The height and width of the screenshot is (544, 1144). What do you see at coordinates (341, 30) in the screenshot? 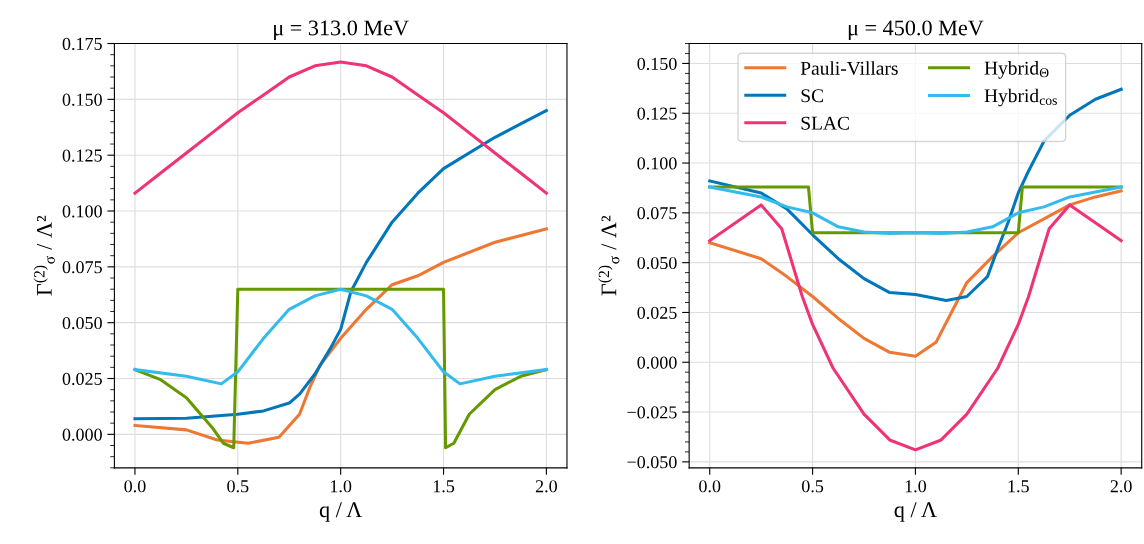
I see `chart-title: μ = 313.0 MeV` at bounding box center [341, 30].